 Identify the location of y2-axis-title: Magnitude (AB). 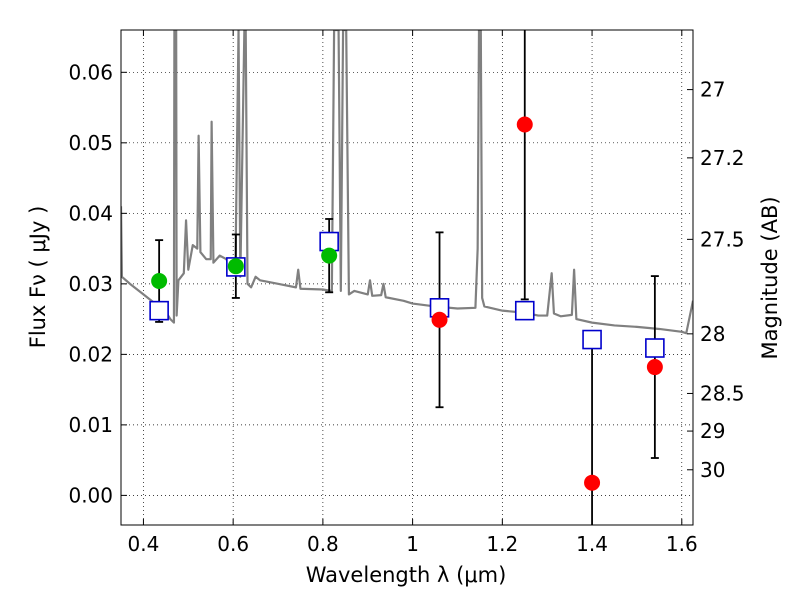
(770, 277).